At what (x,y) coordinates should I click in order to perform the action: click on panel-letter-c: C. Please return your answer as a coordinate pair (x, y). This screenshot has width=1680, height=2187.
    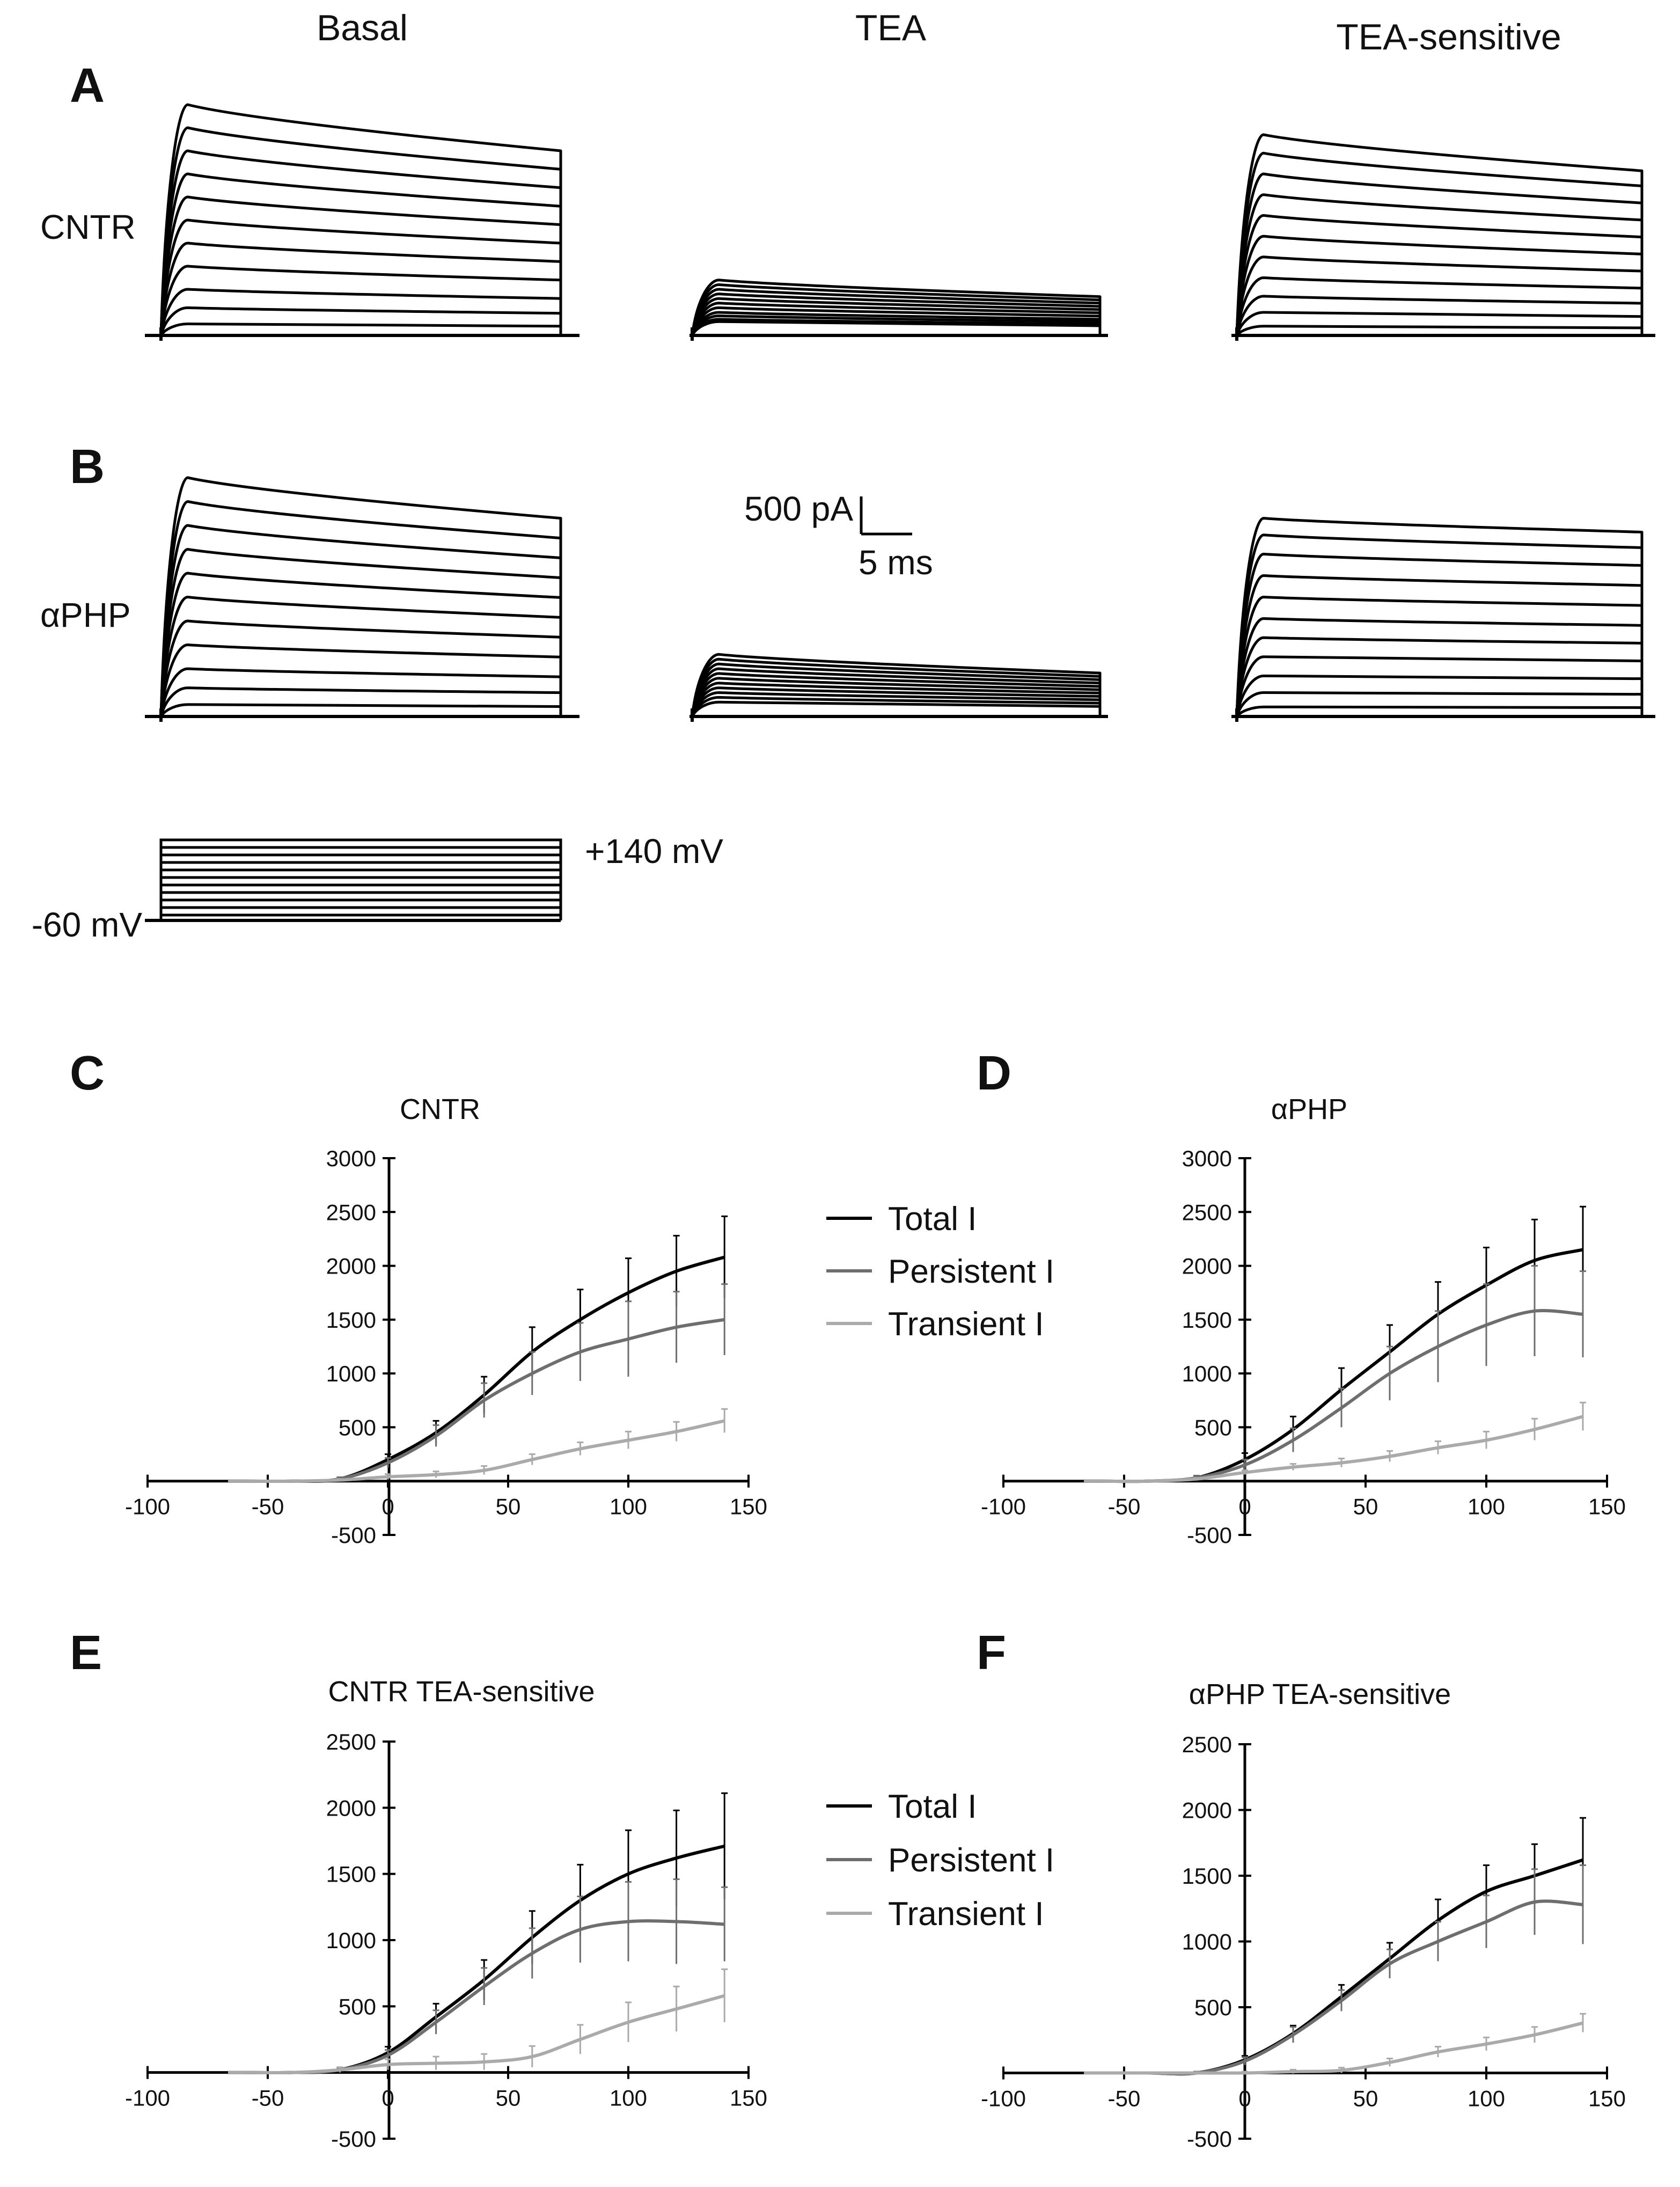
    Looking at the image, I should click on (87, 1073).